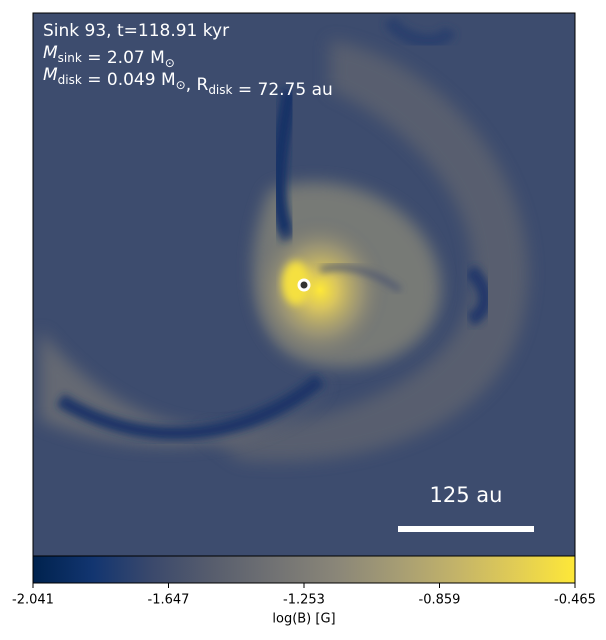 Image resolution: width=606 pixels, height=640 pixels. What do you see at coordinates (440, 600) in the screenshot?
I see `colorbar-tick-label: -0.859` at bounding box center [440, 600].